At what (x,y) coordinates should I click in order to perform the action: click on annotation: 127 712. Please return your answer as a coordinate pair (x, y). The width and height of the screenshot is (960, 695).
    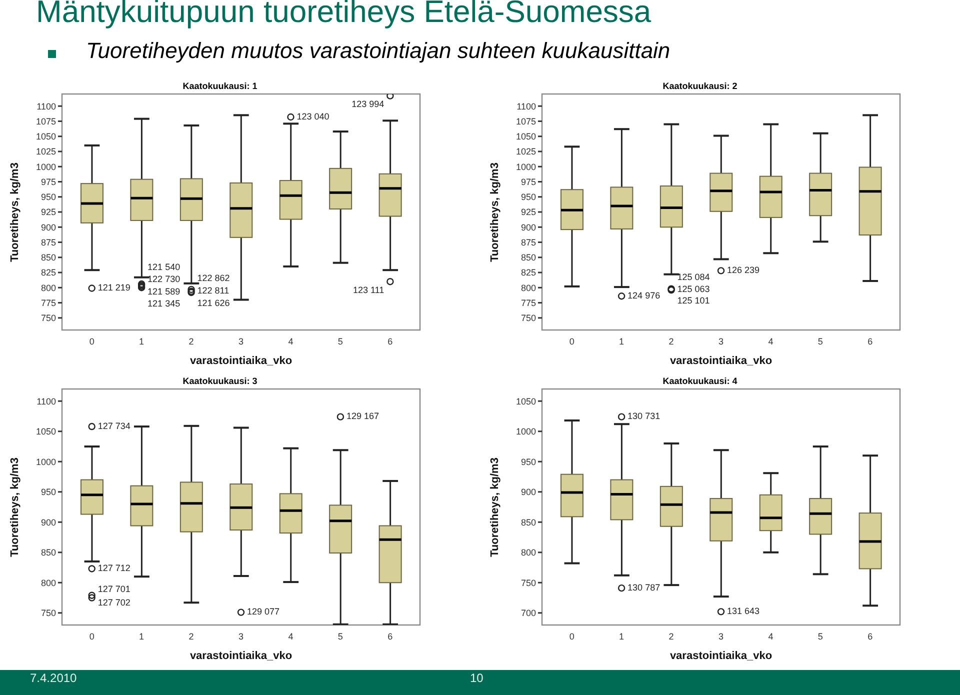
    Looking at the image, I should click on (114, 568).